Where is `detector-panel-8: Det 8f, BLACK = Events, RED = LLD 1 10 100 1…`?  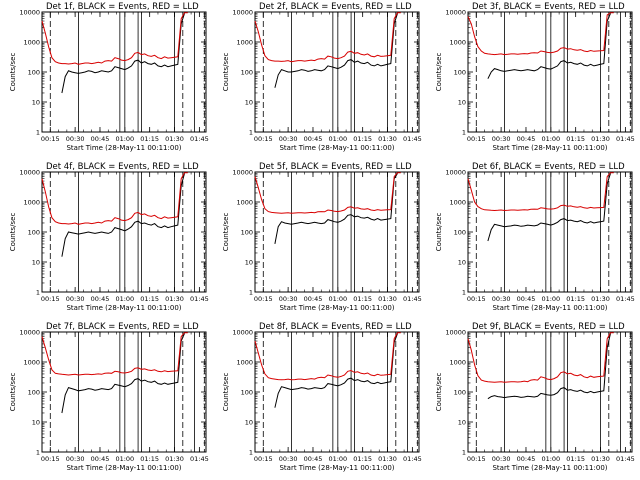 detector-panel-8: Det 8f, BLACK = Events, RED = LLD 1 10 100 1… is located at coordinates (322, 397).